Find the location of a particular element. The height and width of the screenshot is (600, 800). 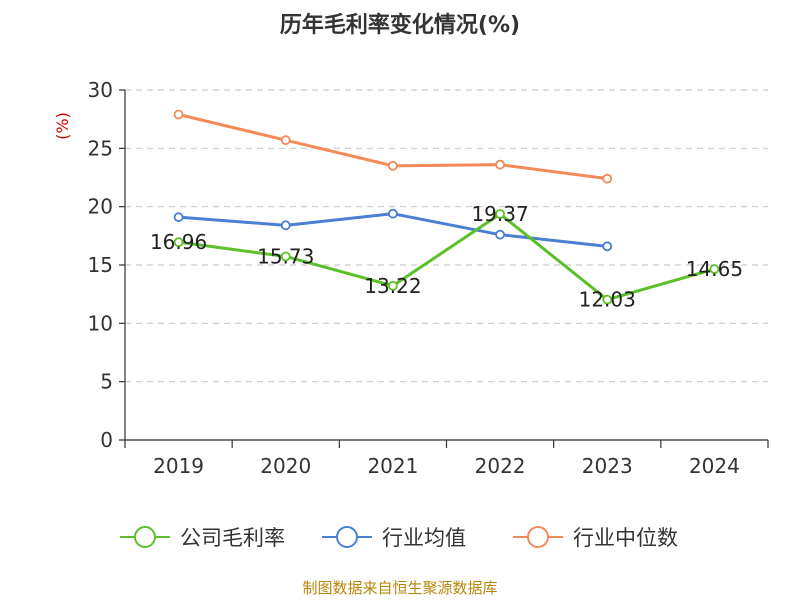

legend-label: 行业中位数 is located at coordinates (625, 538).